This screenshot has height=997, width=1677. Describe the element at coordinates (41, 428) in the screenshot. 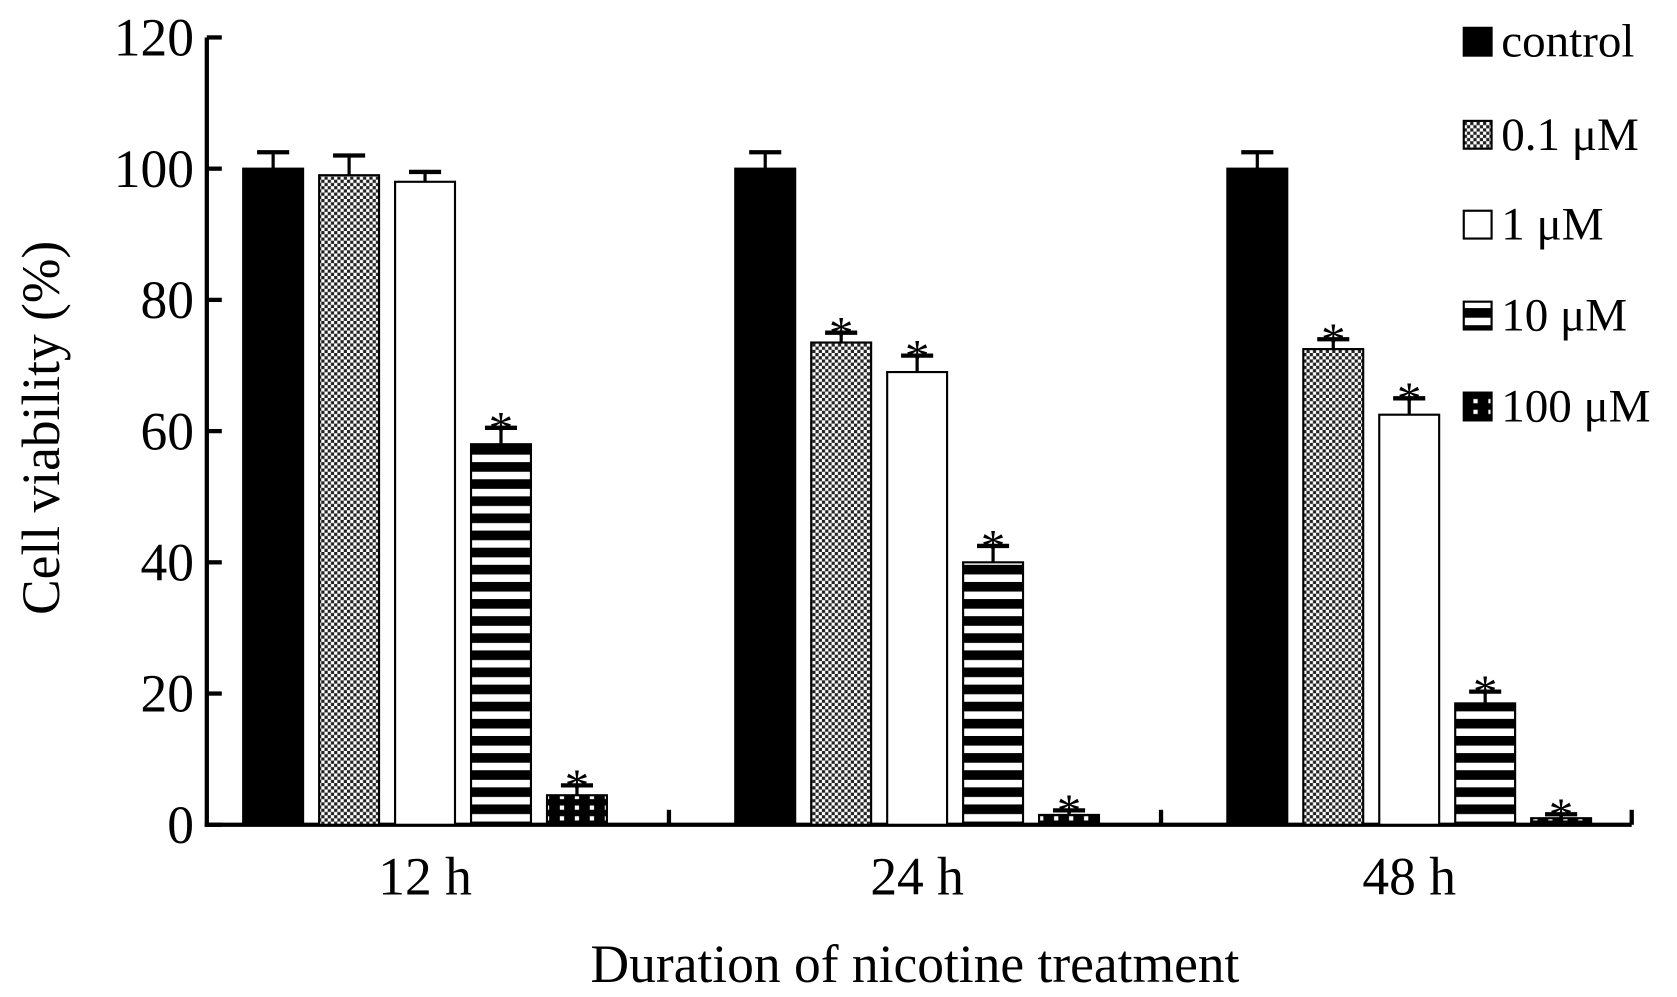

I see `y-axis-label: Cell viability (%)` at that location.